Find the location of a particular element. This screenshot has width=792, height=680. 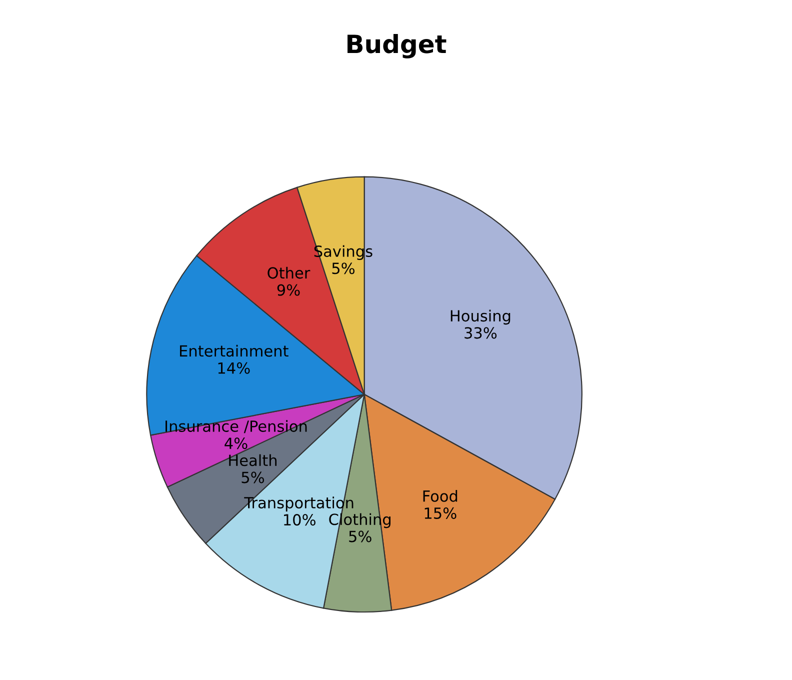

chart-title: Budget is located at coordinates (397, 46).